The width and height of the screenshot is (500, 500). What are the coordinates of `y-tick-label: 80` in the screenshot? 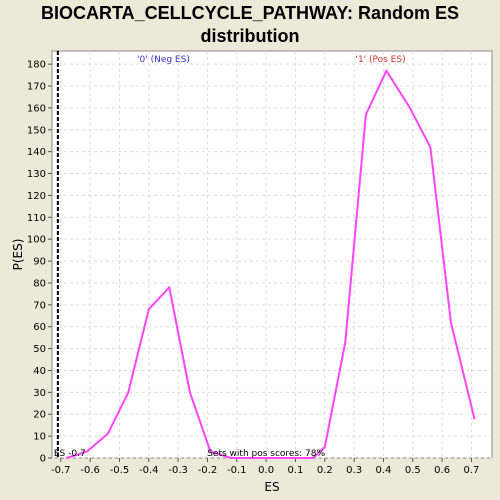 It's located at (39, 283).